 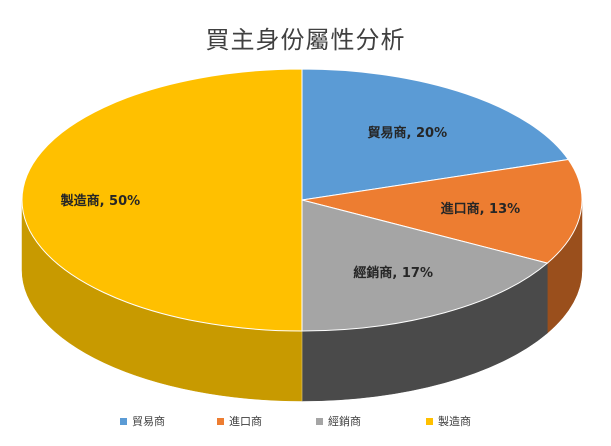 I want to click on legend-label: 貿易商, so click(x=148, y=421).